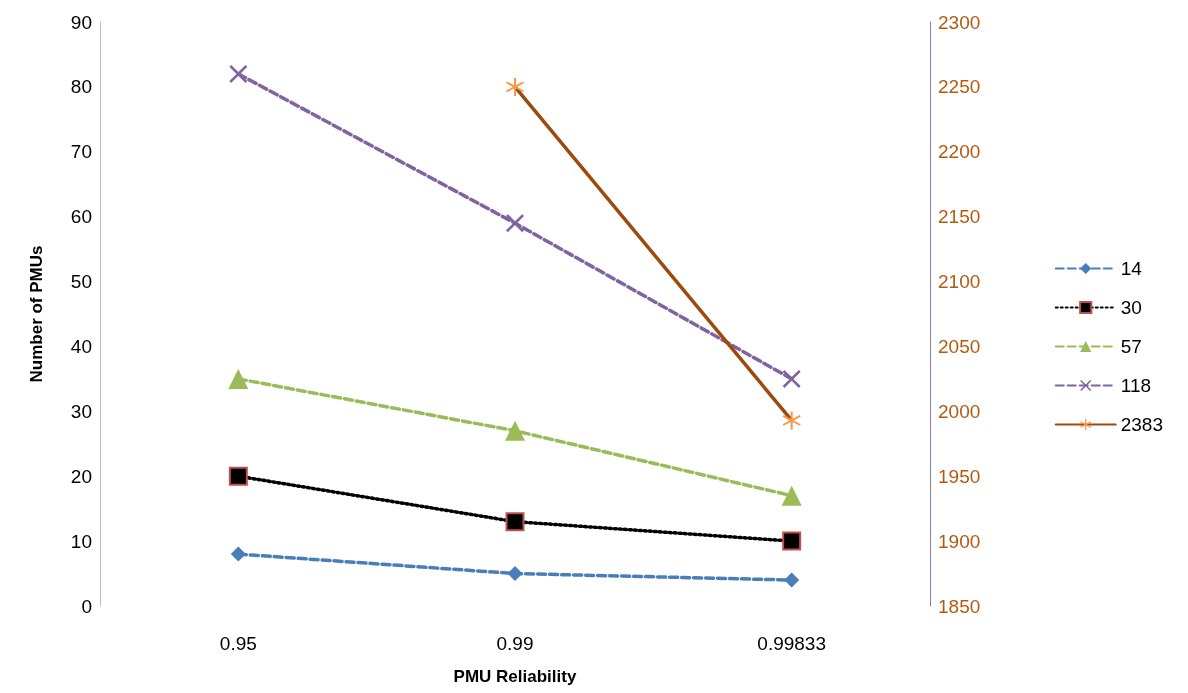  Describe the element at coordinates (86, 606) in the screenshot. I see `y-tick-label: 0` at that location.